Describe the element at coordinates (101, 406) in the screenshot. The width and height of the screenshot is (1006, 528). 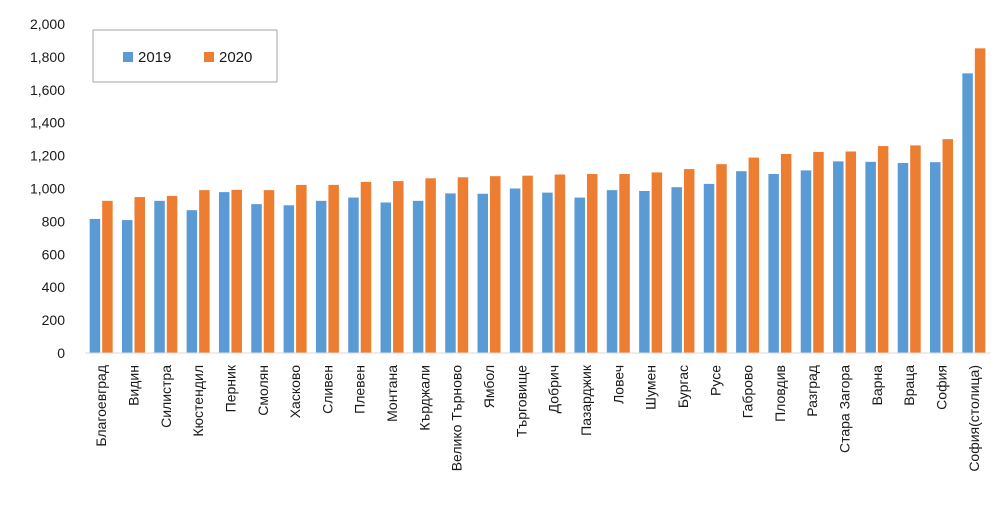
I see `x-tick-label: Благоевград` at that location.